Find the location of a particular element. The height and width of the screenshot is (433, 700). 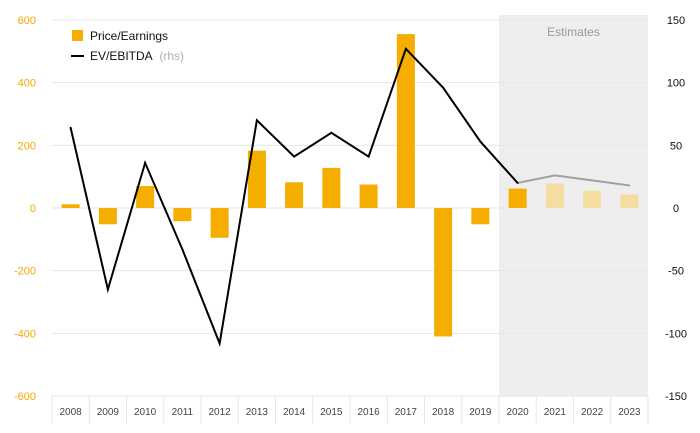

estimates-label: Estimates is located at coordinates (573, 32).